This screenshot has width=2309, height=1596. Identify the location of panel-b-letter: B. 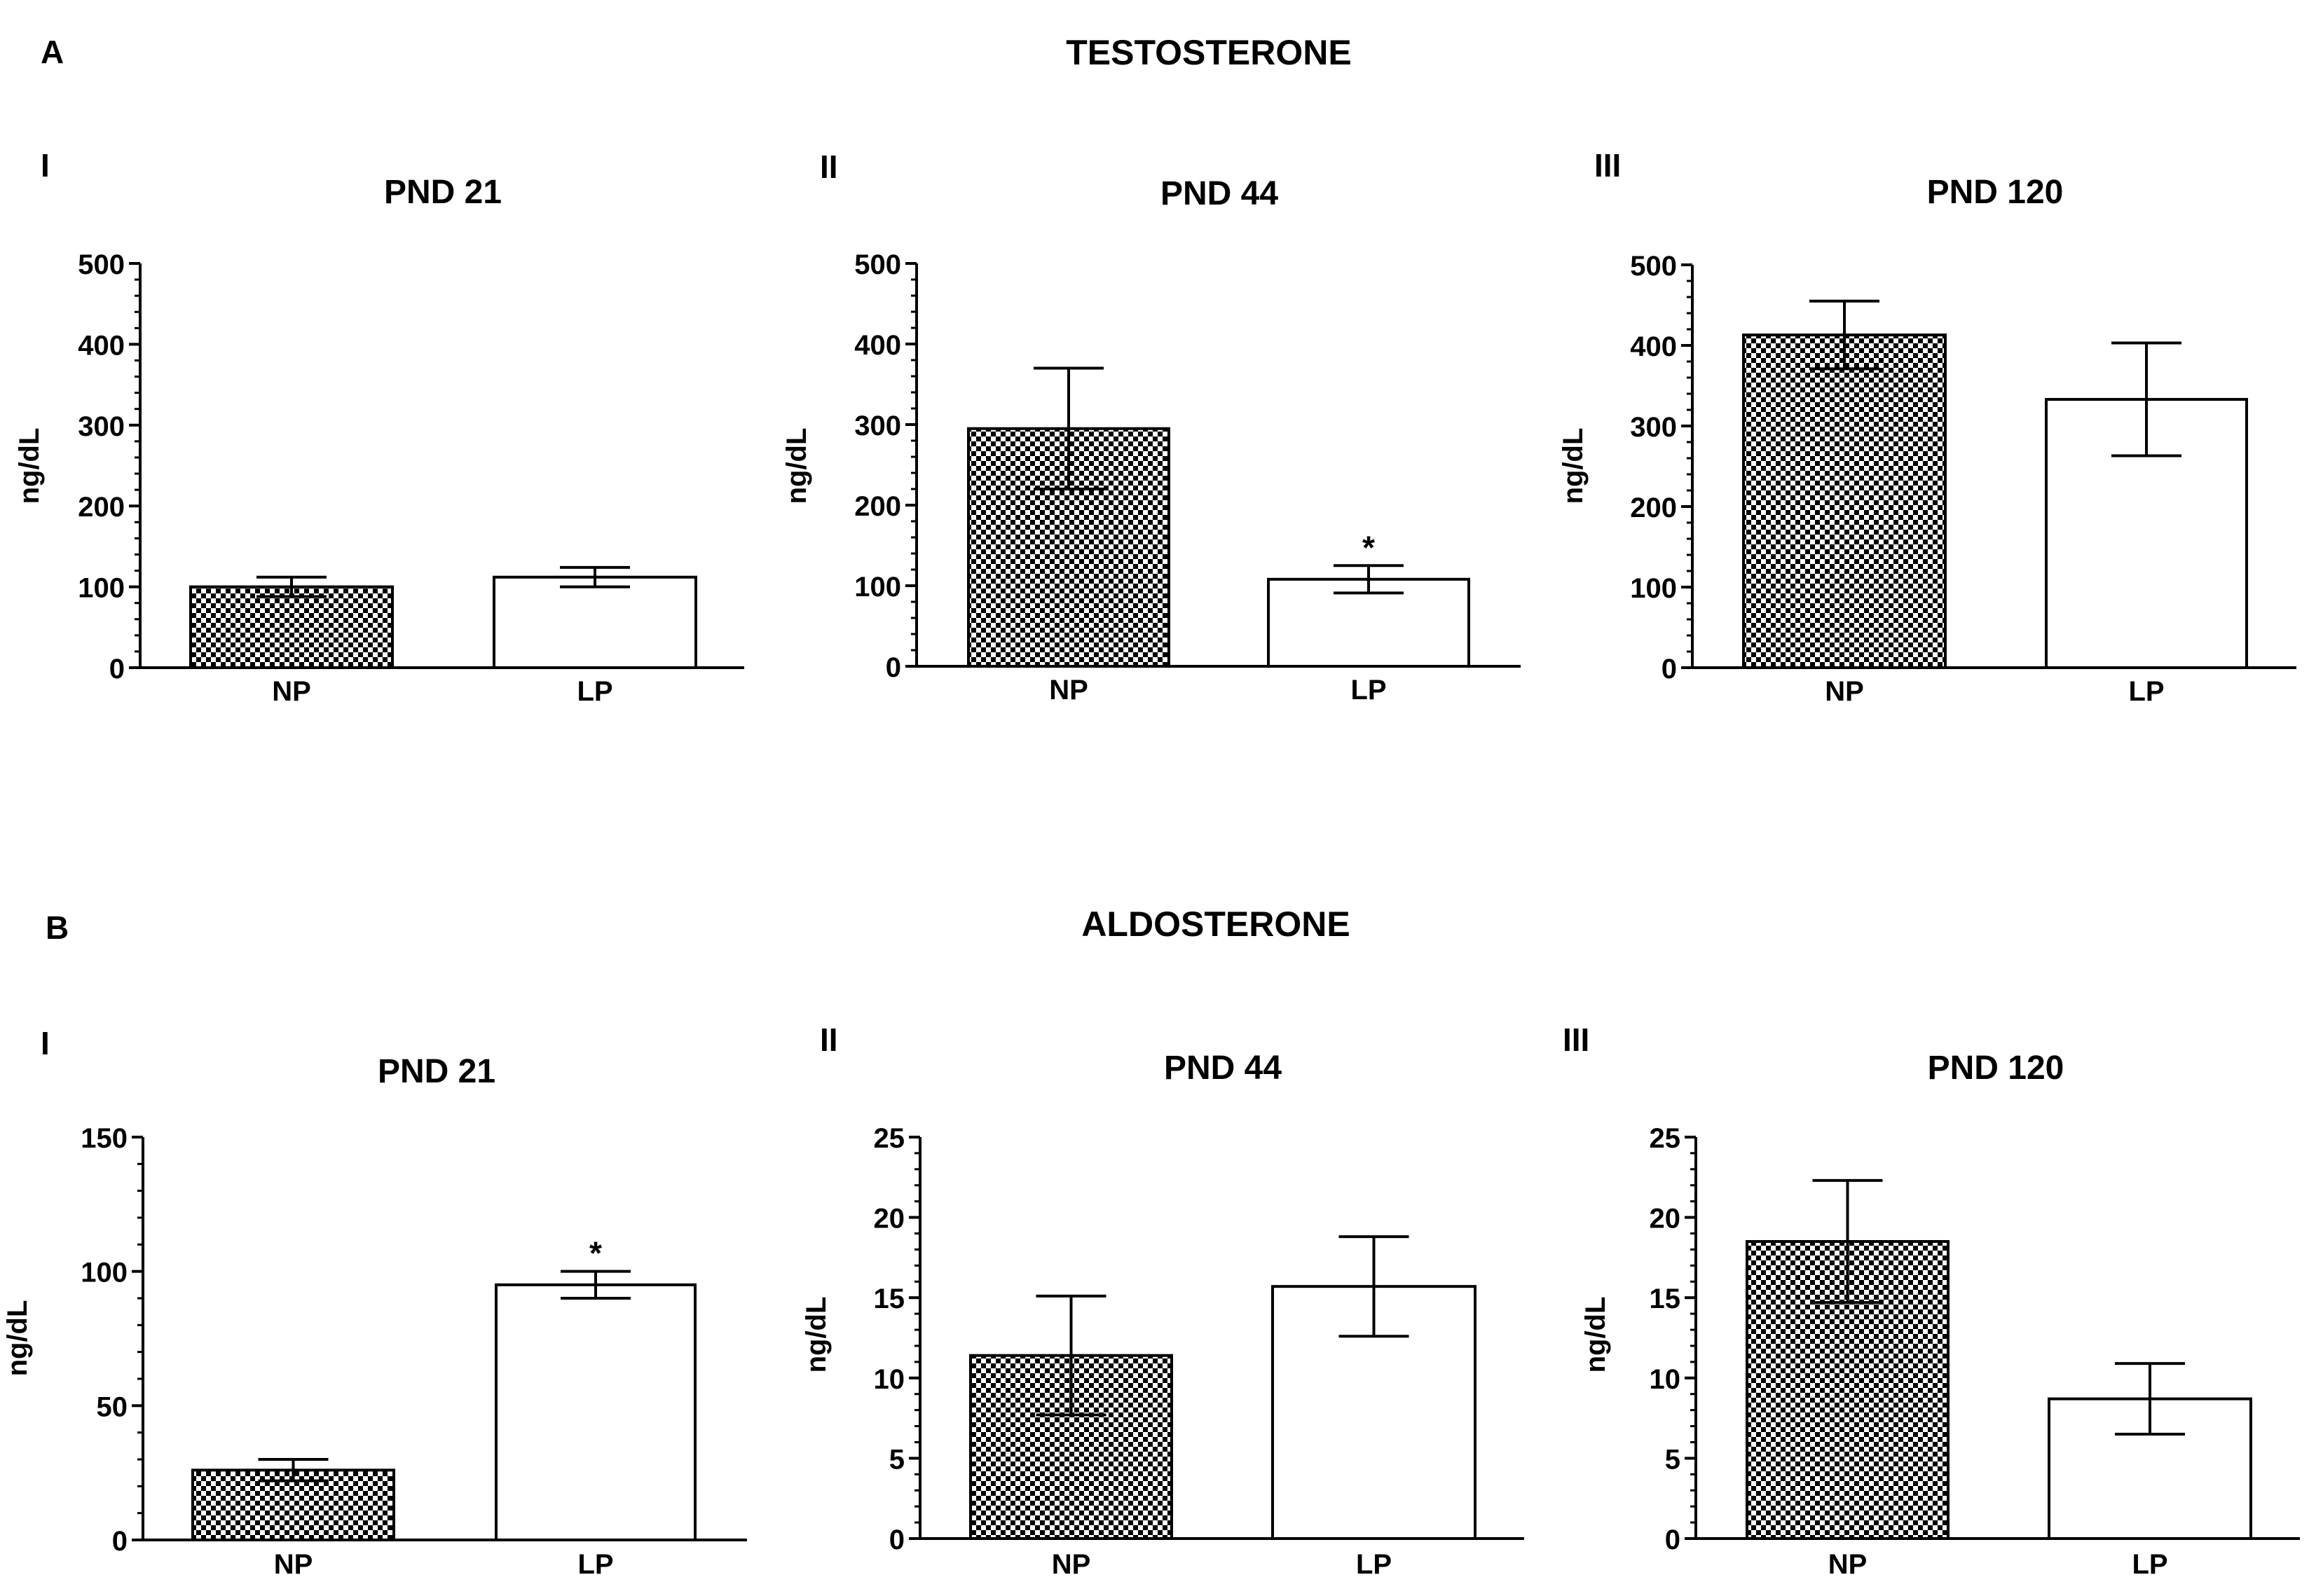
(57, 927).